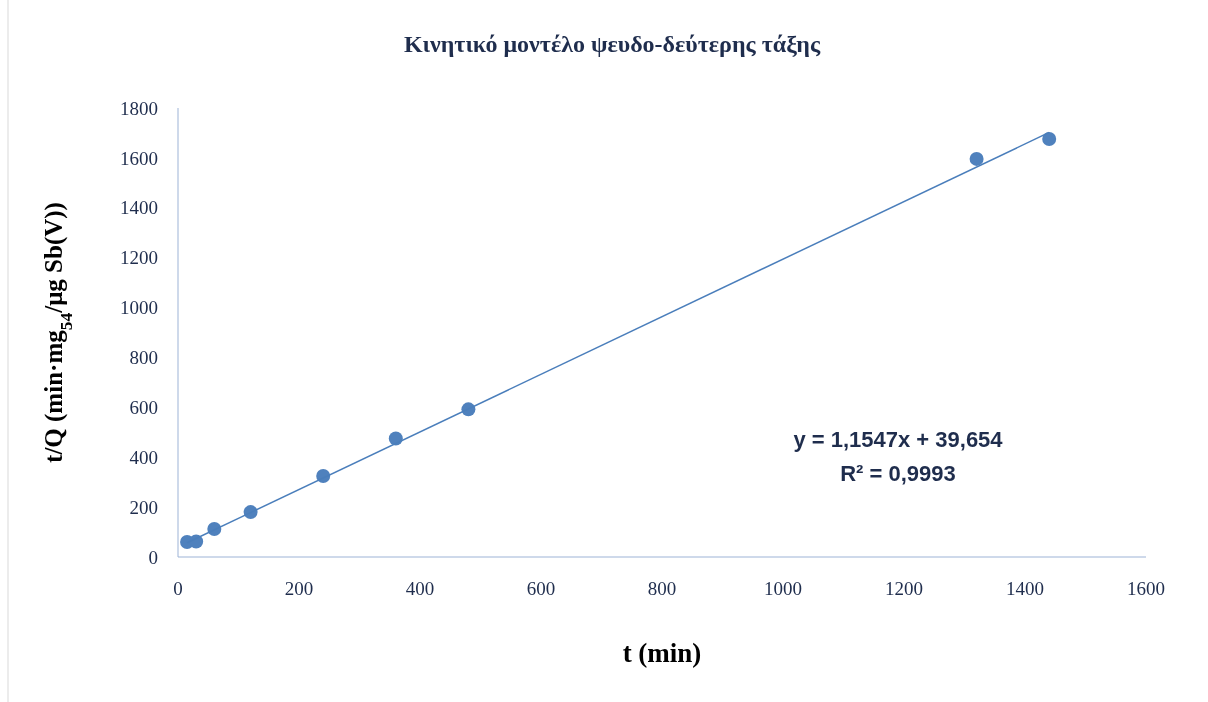  I want to click on y-tick-label: 1400, so click(139, 208).